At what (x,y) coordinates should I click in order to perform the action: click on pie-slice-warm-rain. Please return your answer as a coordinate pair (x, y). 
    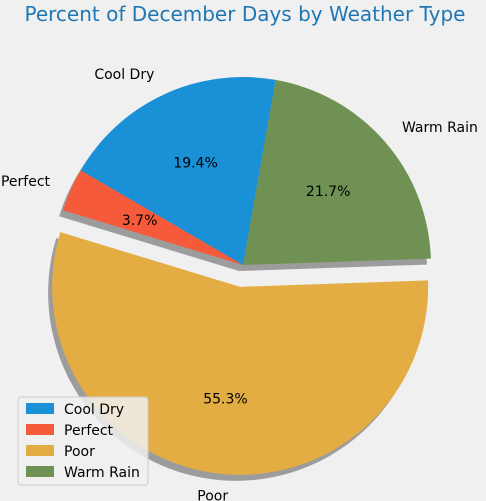
    Looking at the image, I should click on (337, 172).